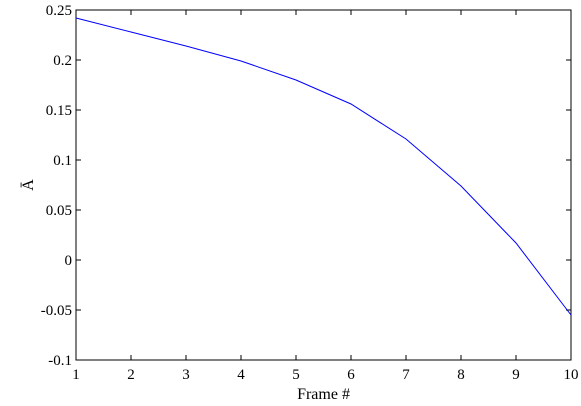 This screenshot has width=581, height=406. Describe the element at coordinates (351, 375) in the screenshot. I see `x-tick-label: 6` at that location.